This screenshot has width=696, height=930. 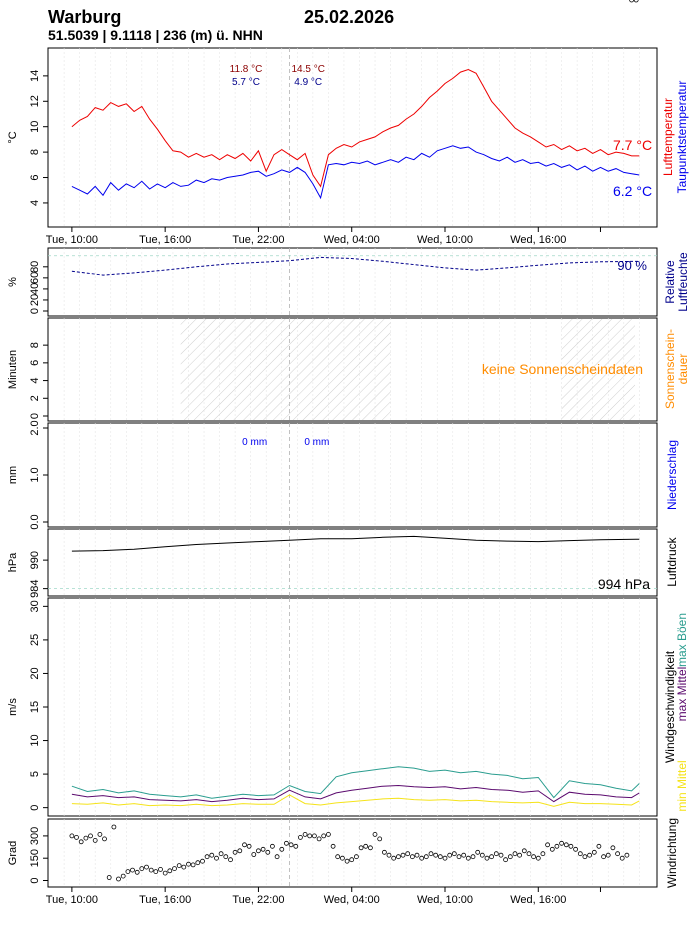 What do you see at coordinates (155, 35) in the screenshot?
I see `station-coords: 51.5039 | 9.1118 | 236 (m) ü. NHN` at bounding box center [155, 35].